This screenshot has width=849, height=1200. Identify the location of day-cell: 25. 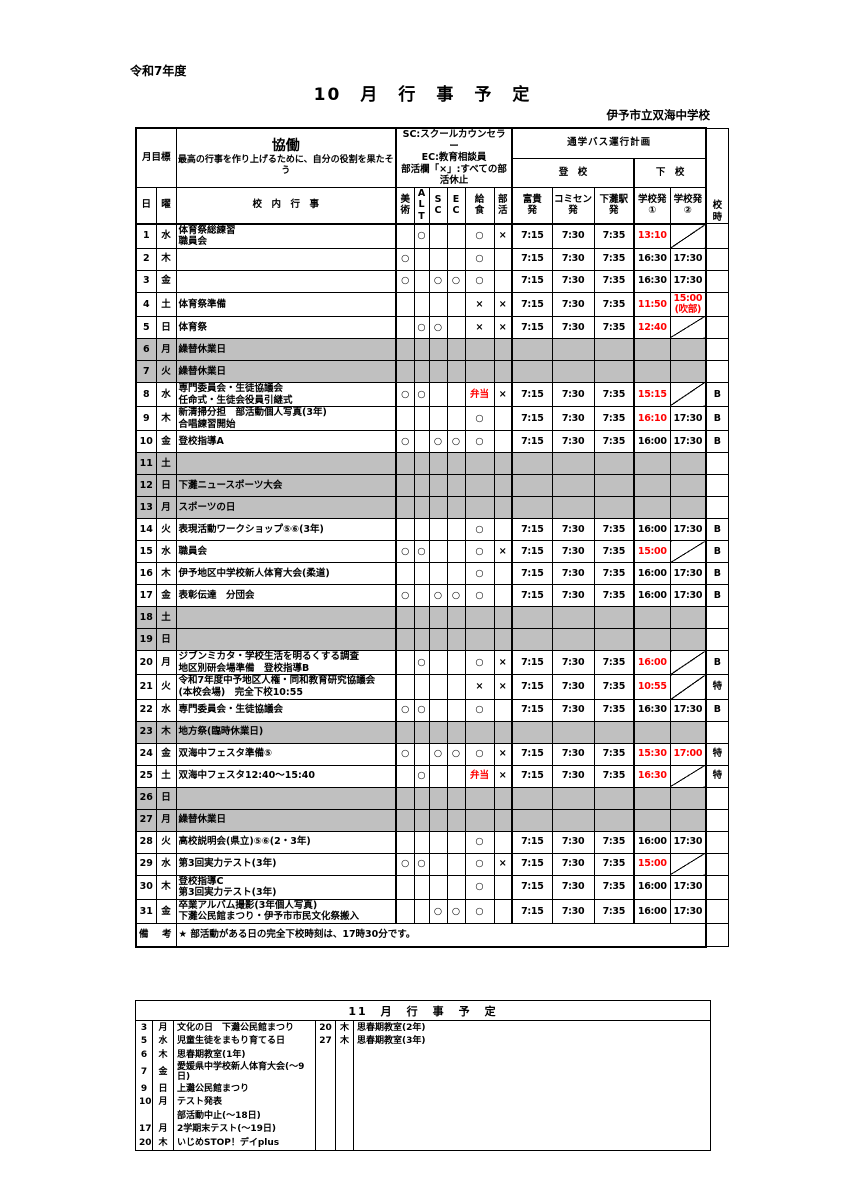
(146, 776).